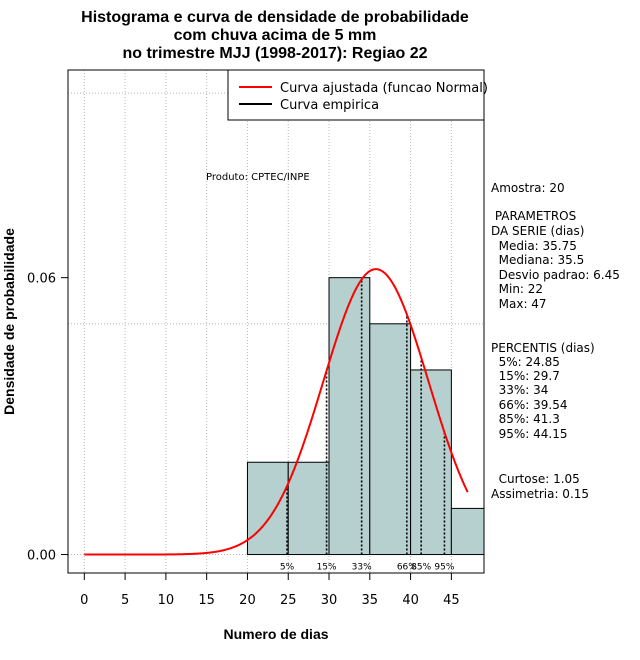  What do you see at coordinates (9, 321) in the screenshot?
I see `y-axis-label: Densidade de probabilidade` at bounding box center [9, 321].